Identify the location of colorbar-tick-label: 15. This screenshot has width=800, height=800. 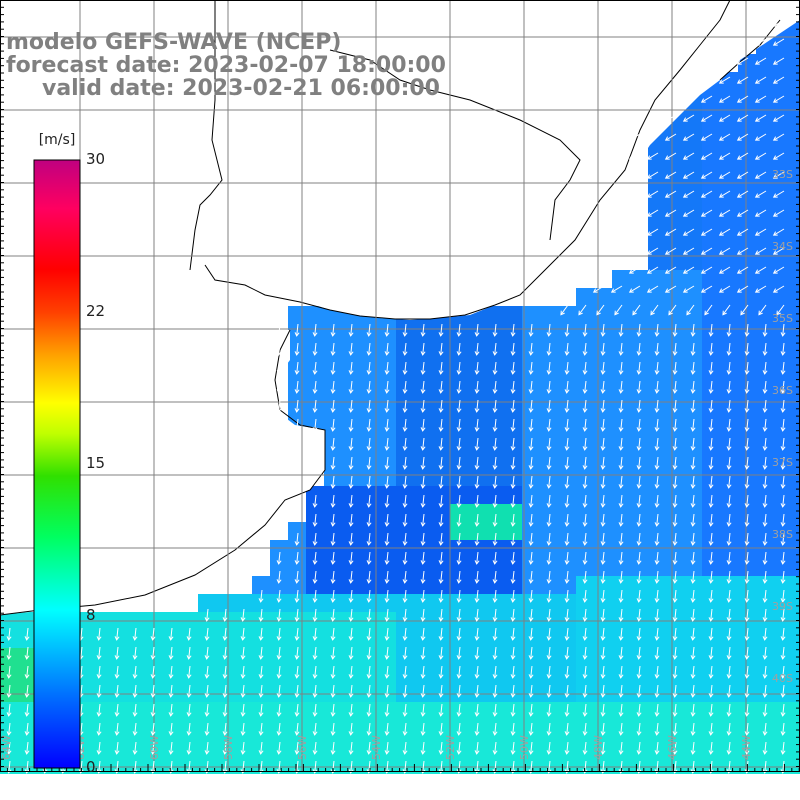
(96, 463).